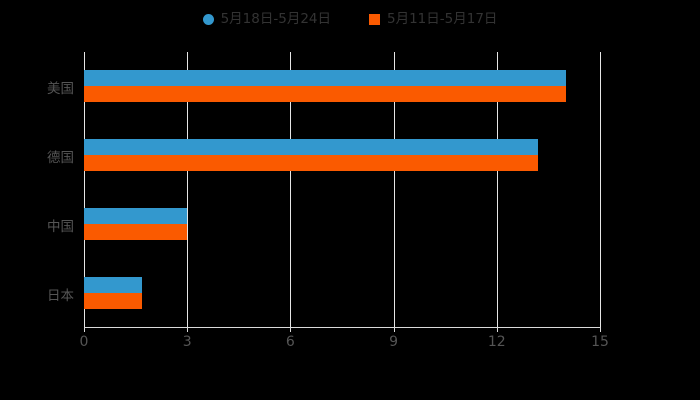  Describe the element at coordinates (60, 295) in the screenshot. I see `y-axis-category-label: 日本` at that location.